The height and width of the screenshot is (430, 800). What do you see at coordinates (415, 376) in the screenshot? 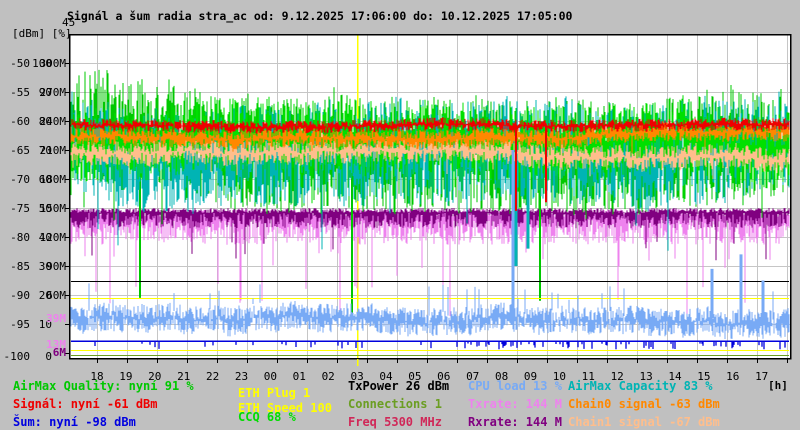
I see `x-axis-hour-label: 05` at bounding box center [415, 376].